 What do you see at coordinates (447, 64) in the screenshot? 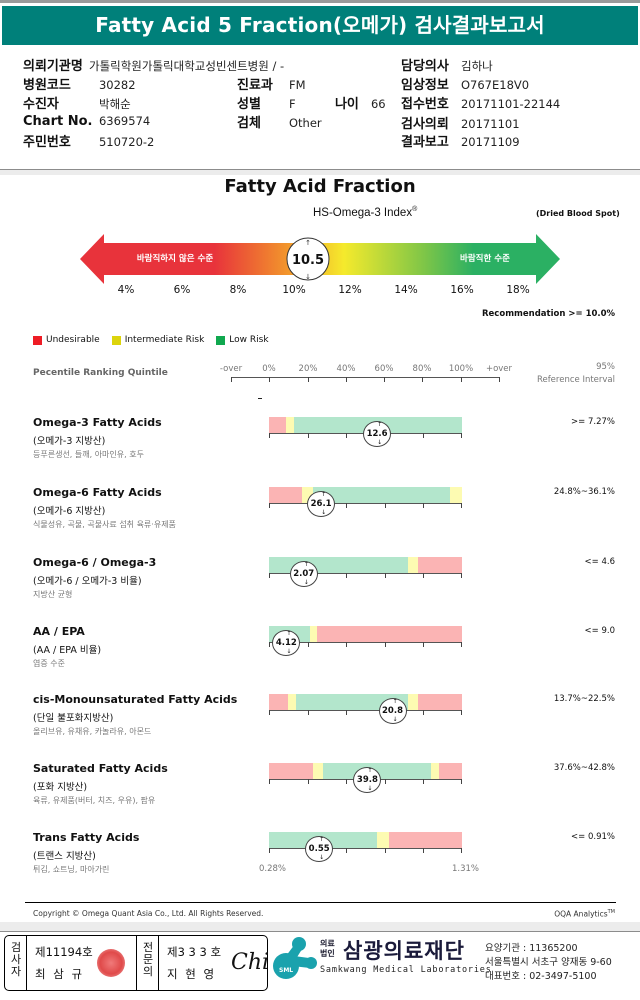
I see `info-physician: 담당의사 김하나` at bounding box center [447, 64].